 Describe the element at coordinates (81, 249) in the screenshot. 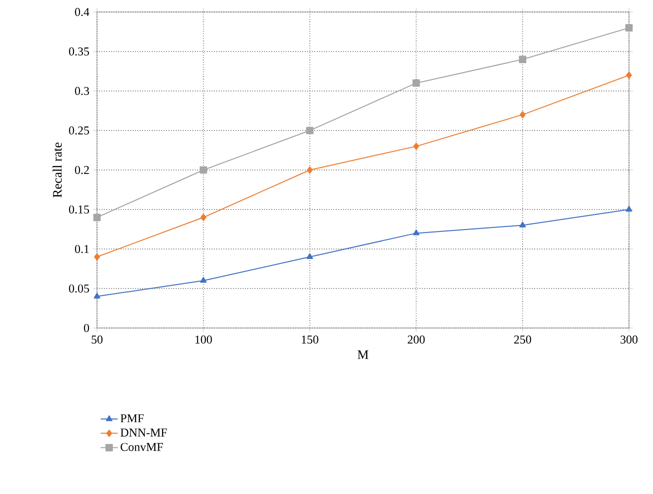

I see `y-tick-label: 0.1` at that location.